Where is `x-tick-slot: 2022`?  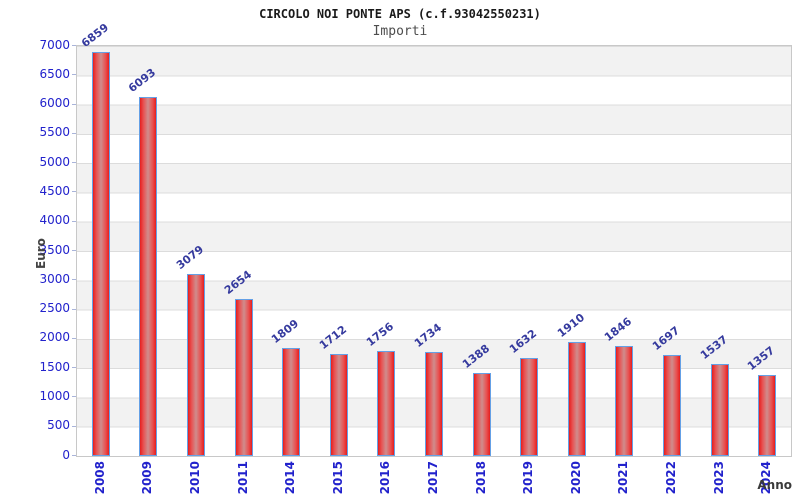 x-tick-slot: 2022 is located at coordinates (671, 480).